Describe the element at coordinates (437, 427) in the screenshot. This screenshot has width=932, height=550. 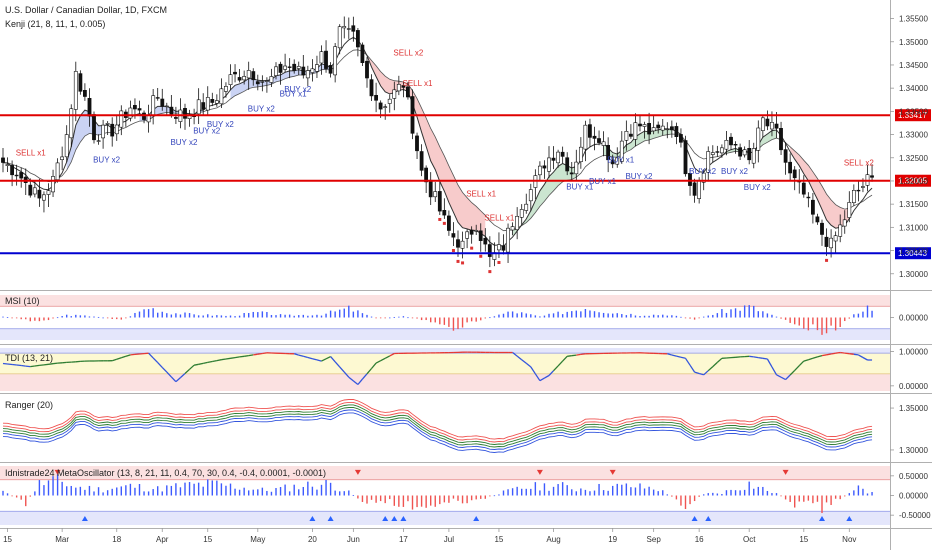
I see `ranger-band-line` at that location.